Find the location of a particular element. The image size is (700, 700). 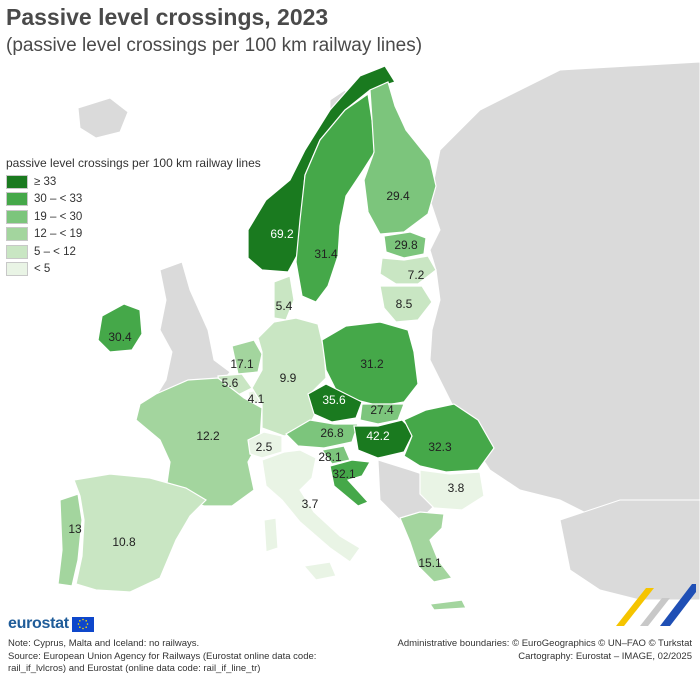

value-label-bulgaria: 3.8 is located at coordinates (456, 488).